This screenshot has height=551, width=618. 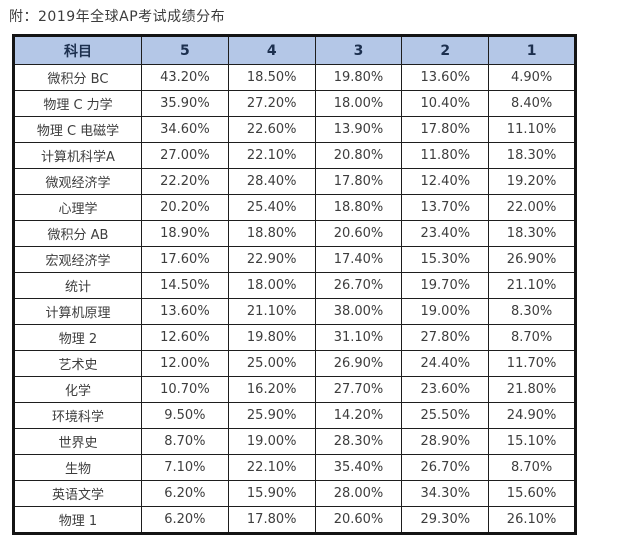 What do you see at coordinates (445, 50) in the screenshot?
I see `column-header-score-2: 2` at bounding box center [445, 50].